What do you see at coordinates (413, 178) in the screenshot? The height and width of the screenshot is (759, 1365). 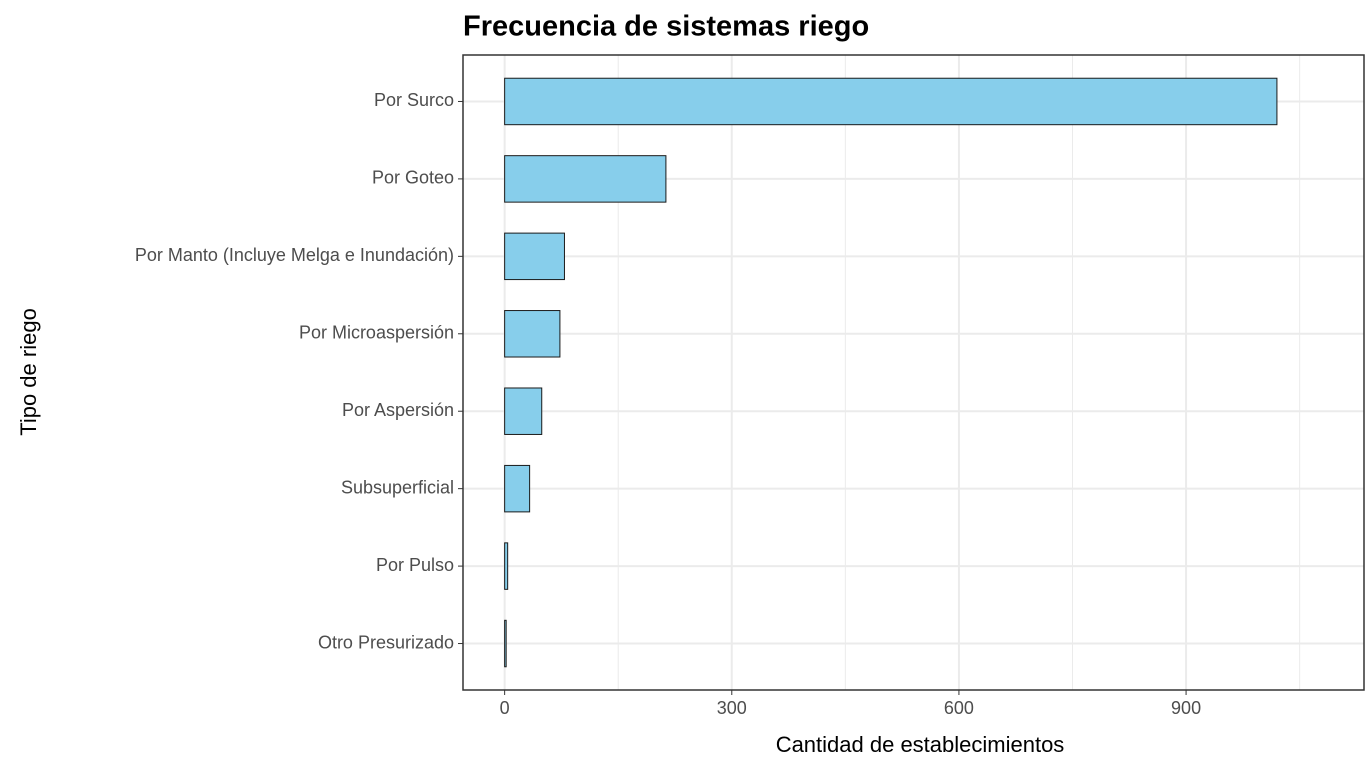 I see `y-tick-label: Por Goteo` at bounding box center [413, 178].